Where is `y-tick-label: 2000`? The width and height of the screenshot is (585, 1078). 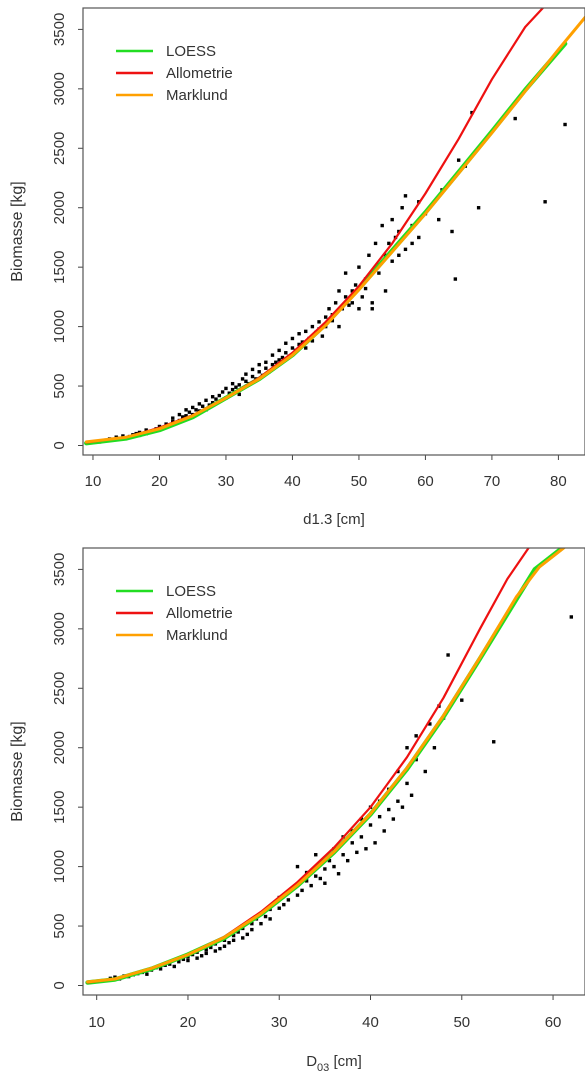 y-tick-label: 2000 is located at coordinates (59, 747).